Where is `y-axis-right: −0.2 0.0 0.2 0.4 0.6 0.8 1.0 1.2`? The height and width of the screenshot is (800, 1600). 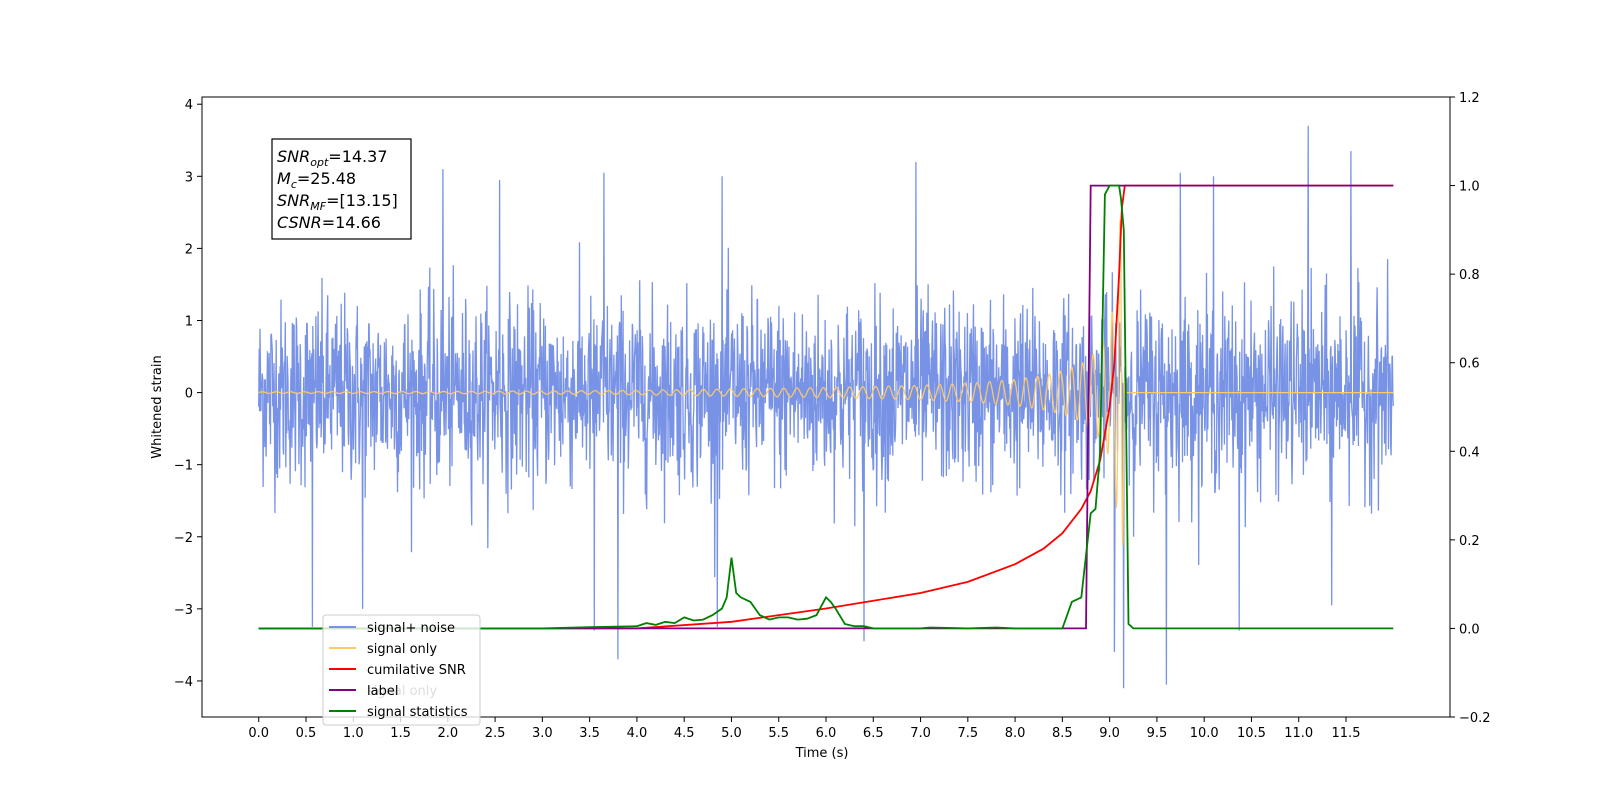 y-axis-right: −0.2 0.0 0.2 0.4 0.6 0.8 1.0 1.2 is located at coordinates (1470, 408).